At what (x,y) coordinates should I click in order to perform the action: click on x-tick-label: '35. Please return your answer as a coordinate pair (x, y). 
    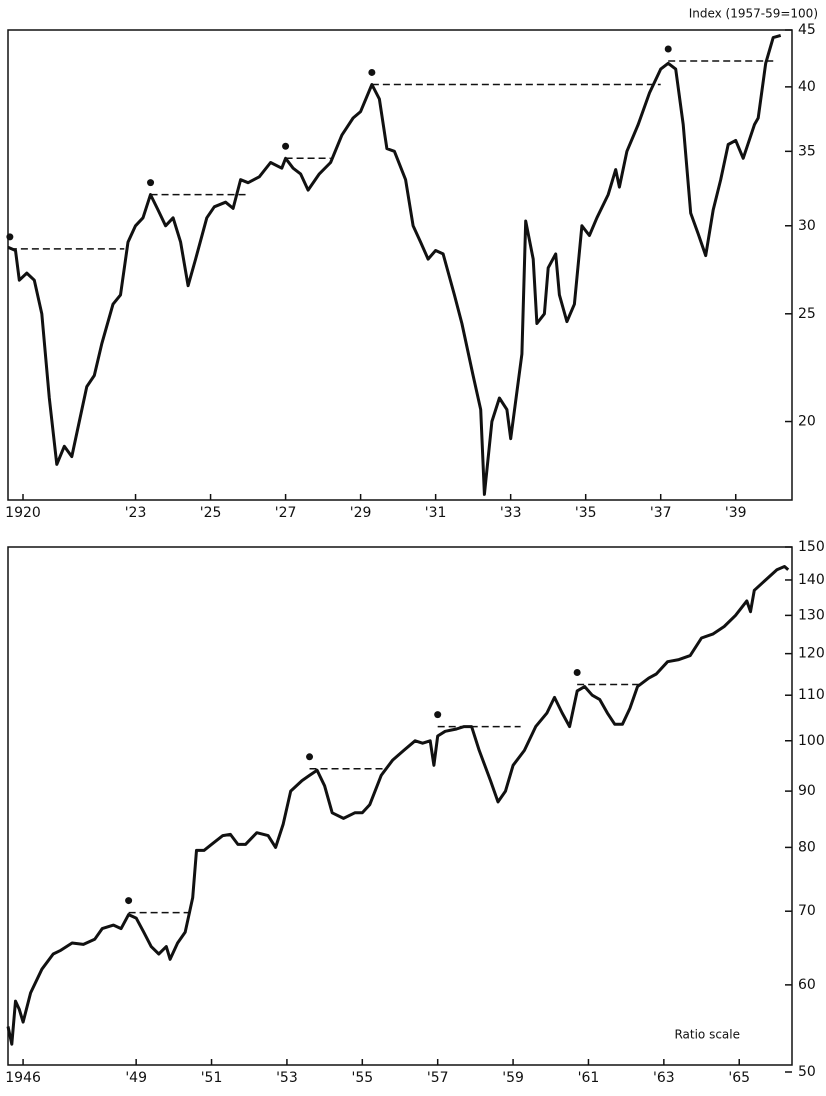
    Looking at the image, I should click on (586, 513).